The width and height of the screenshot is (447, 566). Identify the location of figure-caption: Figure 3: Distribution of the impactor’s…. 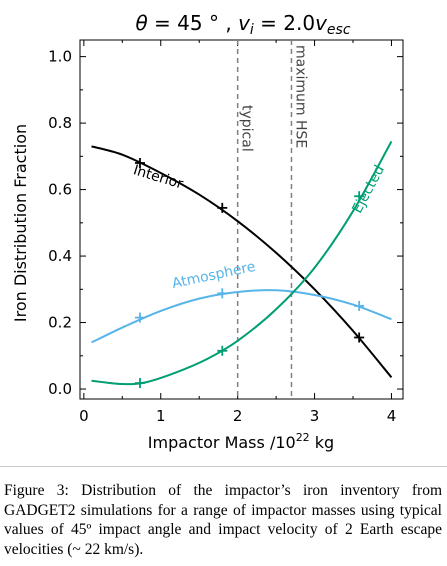
(223, 520).